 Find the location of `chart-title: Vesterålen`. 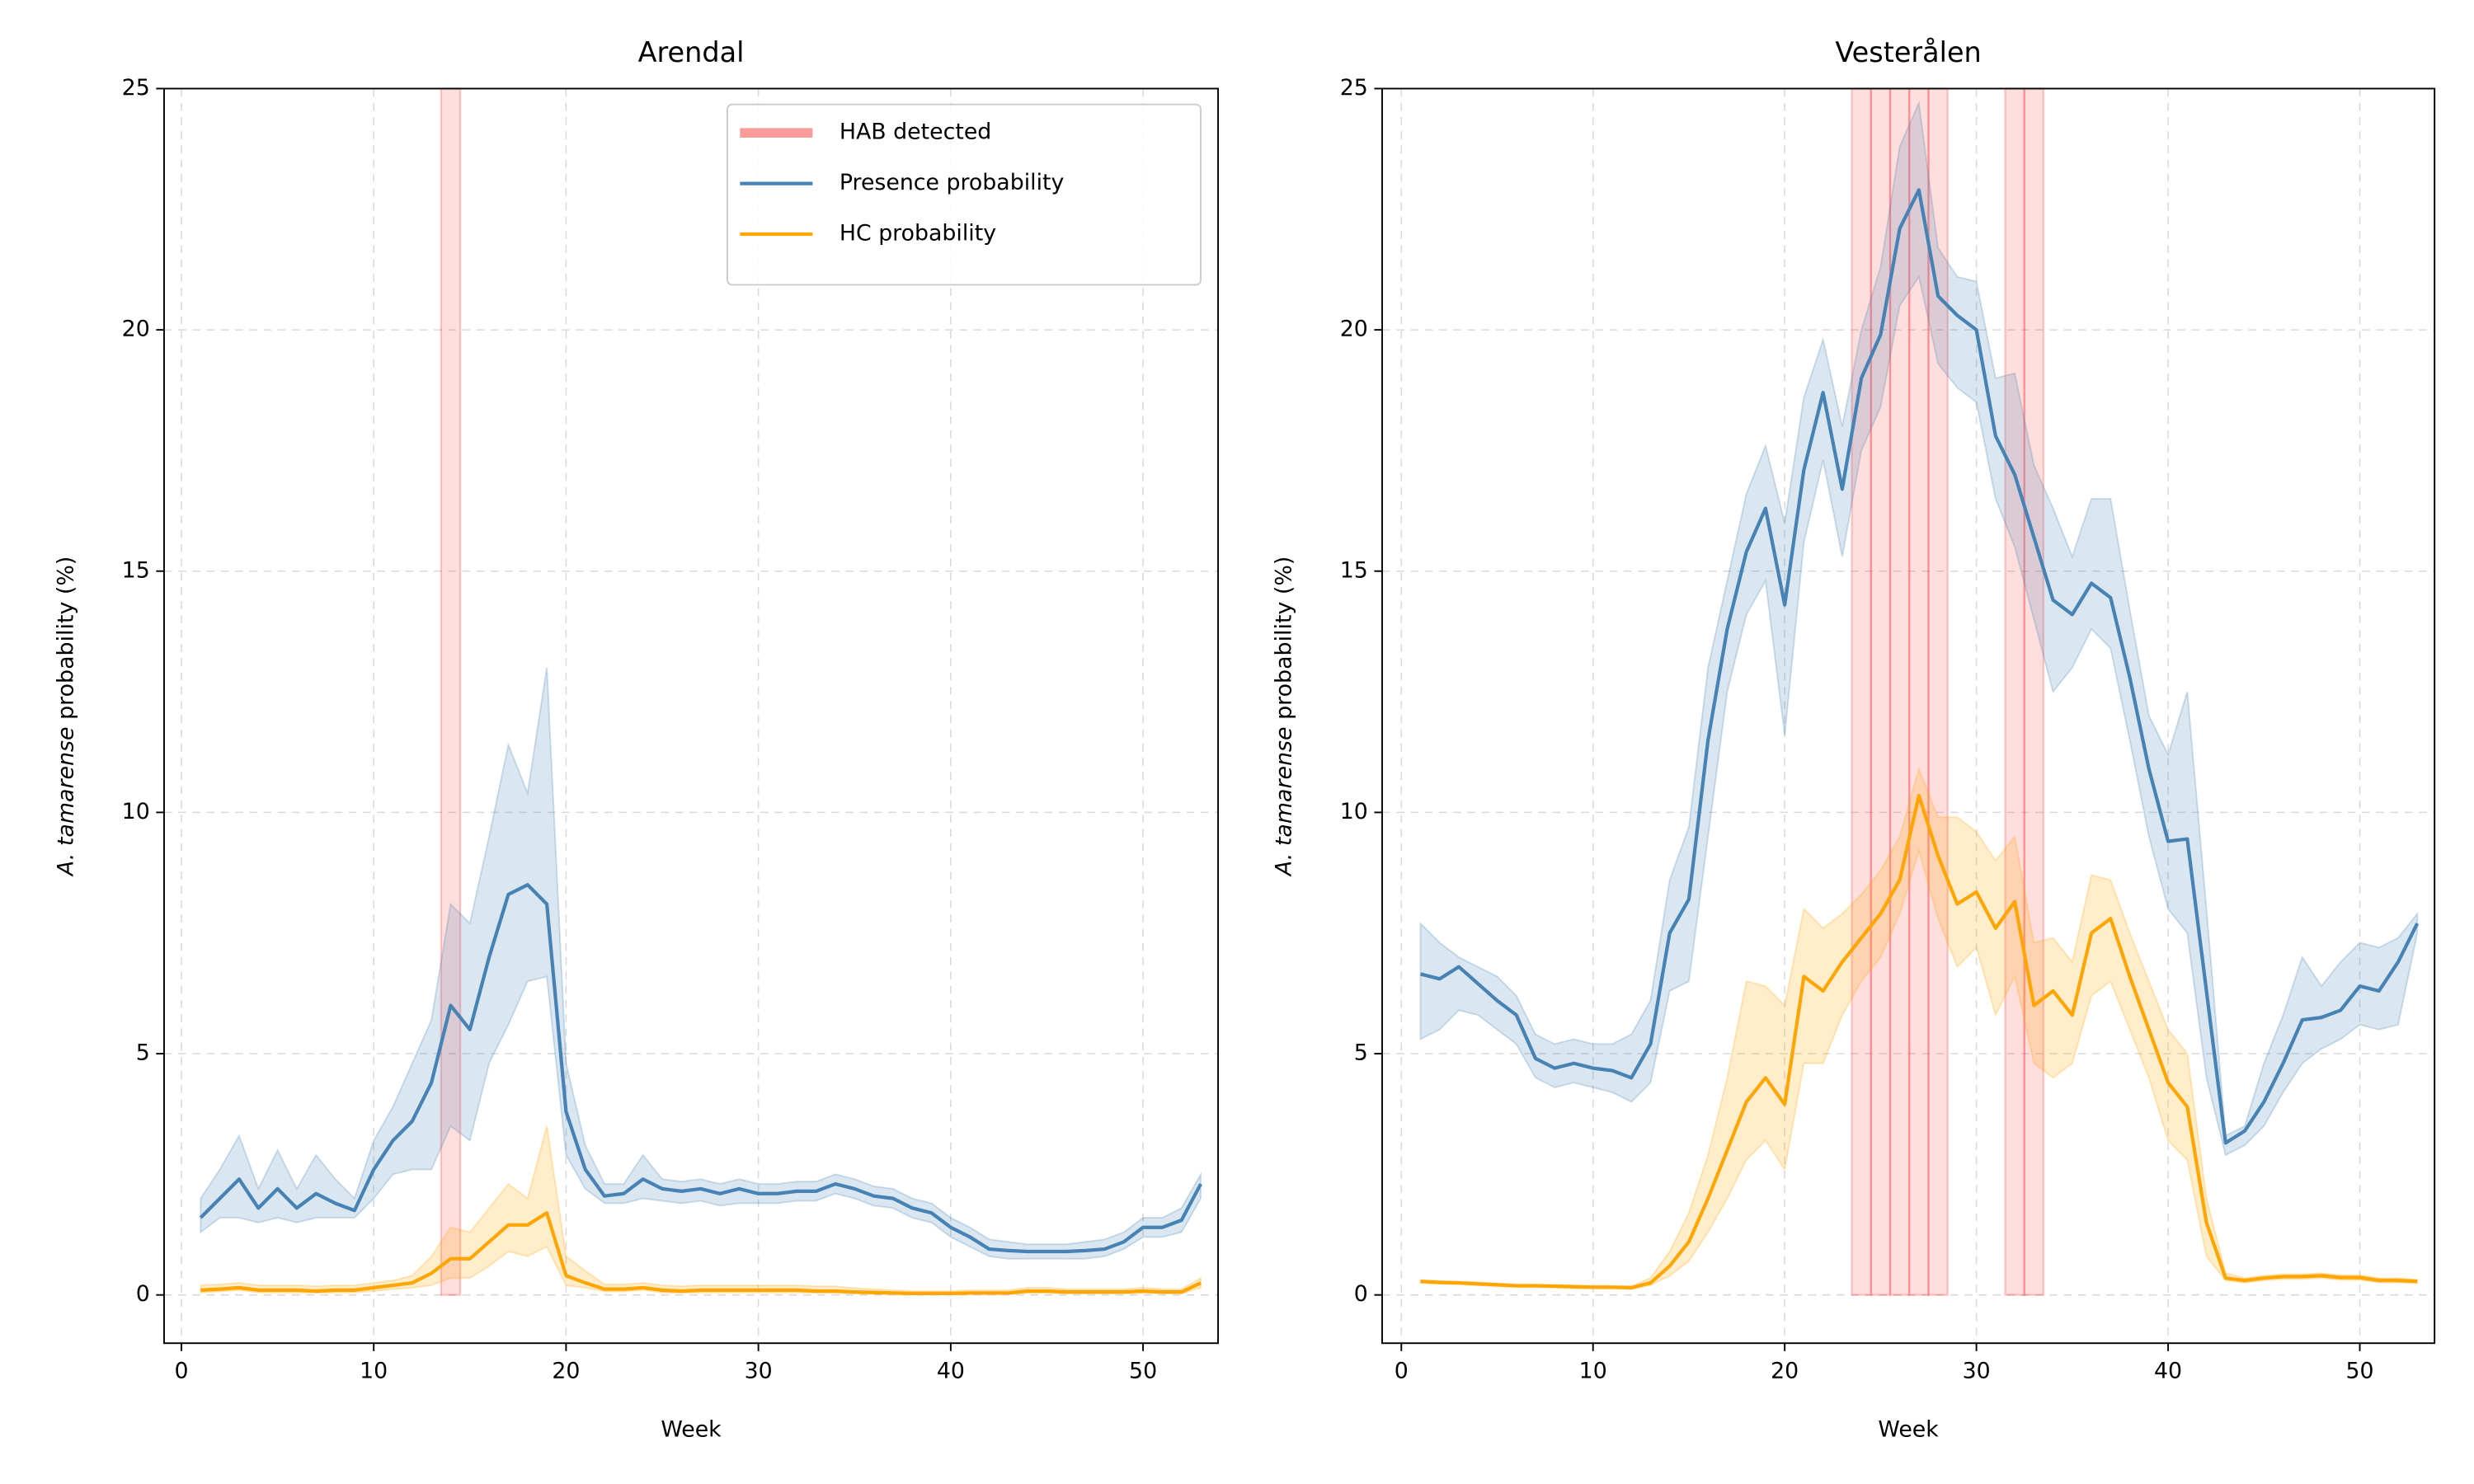

chart-title: Vesterålen is located at coordinates (1908, 52).